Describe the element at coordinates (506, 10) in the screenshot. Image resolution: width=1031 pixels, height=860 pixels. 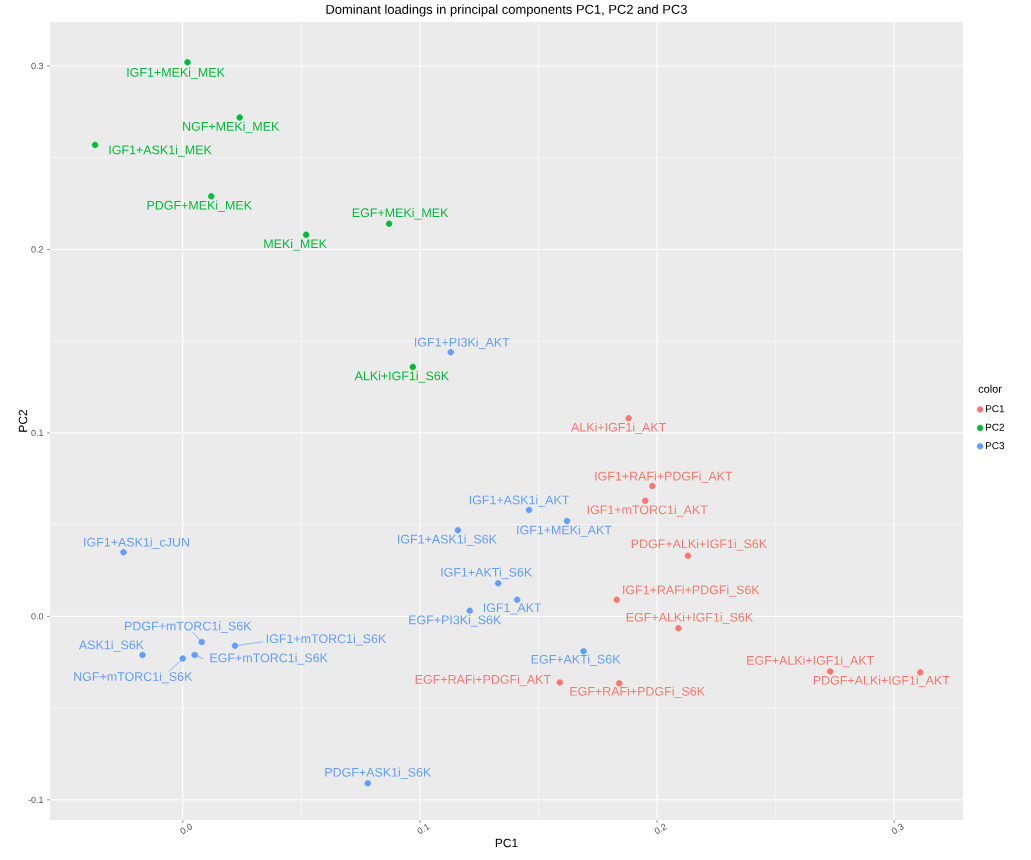
I see `chart-title: Dominant loadings in principal components PC1, PC2 and PC3` at that location.